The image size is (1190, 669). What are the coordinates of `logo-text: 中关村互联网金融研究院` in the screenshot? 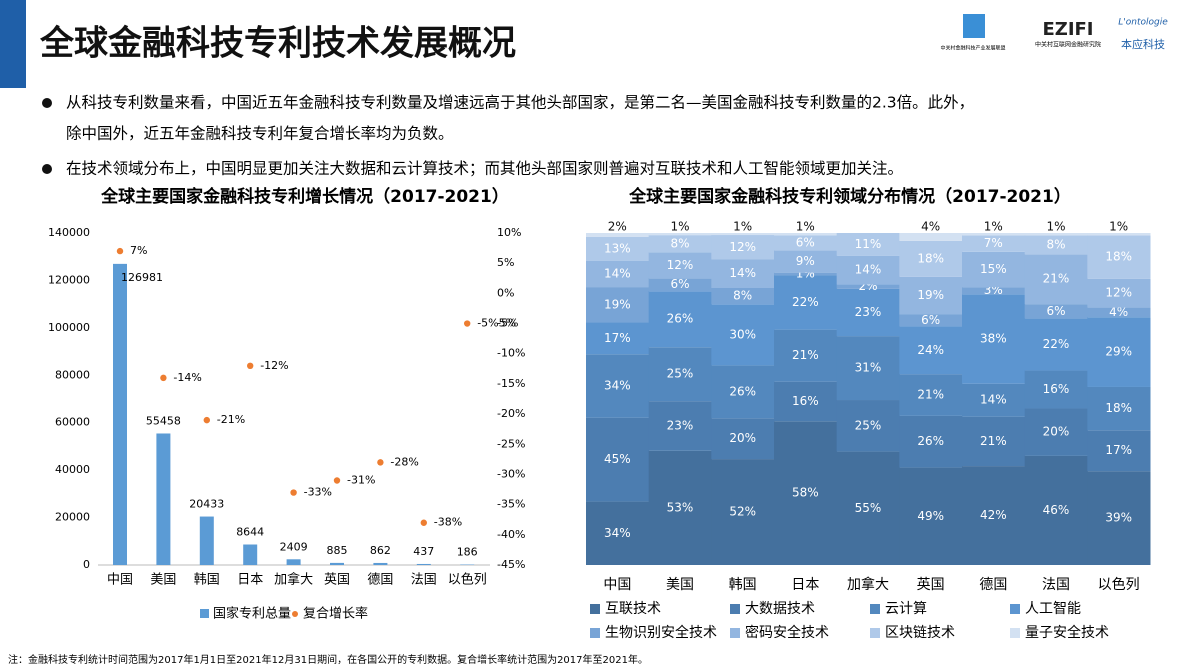 It's located at (1068, 45).